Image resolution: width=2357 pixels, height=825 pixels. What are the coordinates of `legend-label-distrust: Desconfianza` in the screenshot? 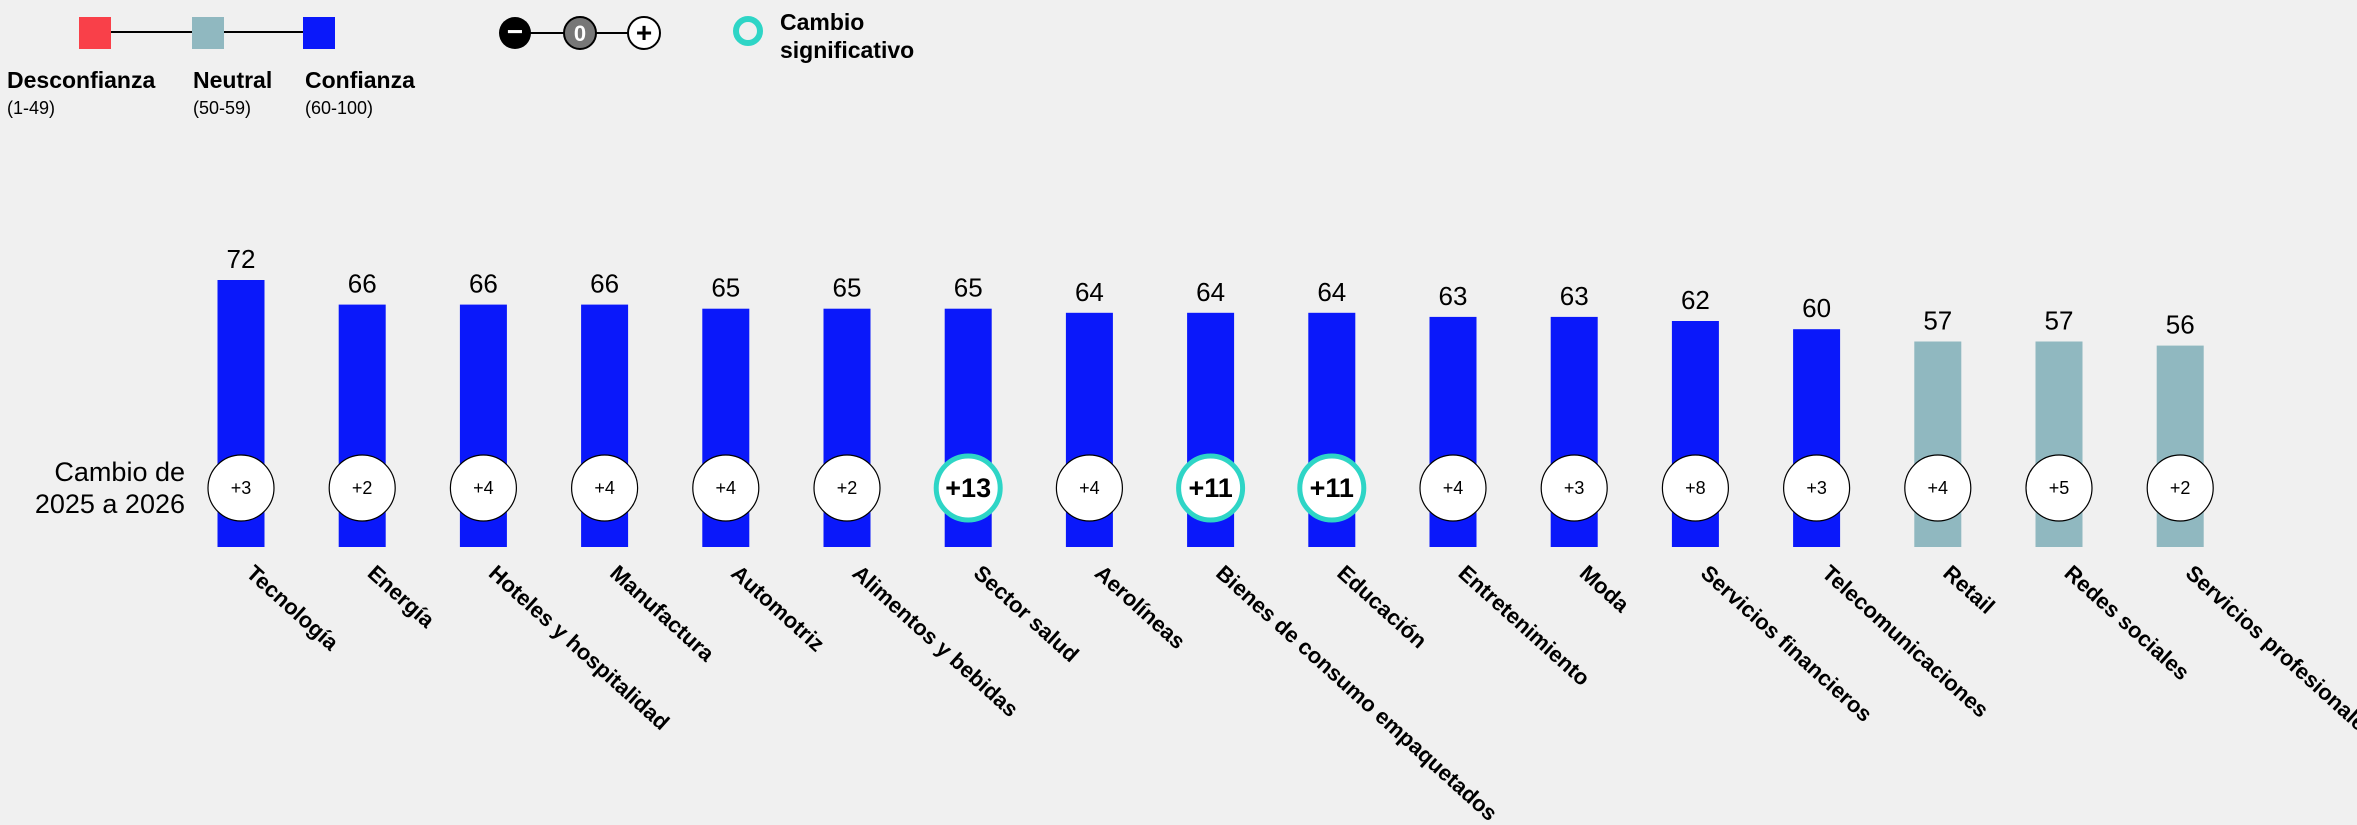 It's located at (81, 80).